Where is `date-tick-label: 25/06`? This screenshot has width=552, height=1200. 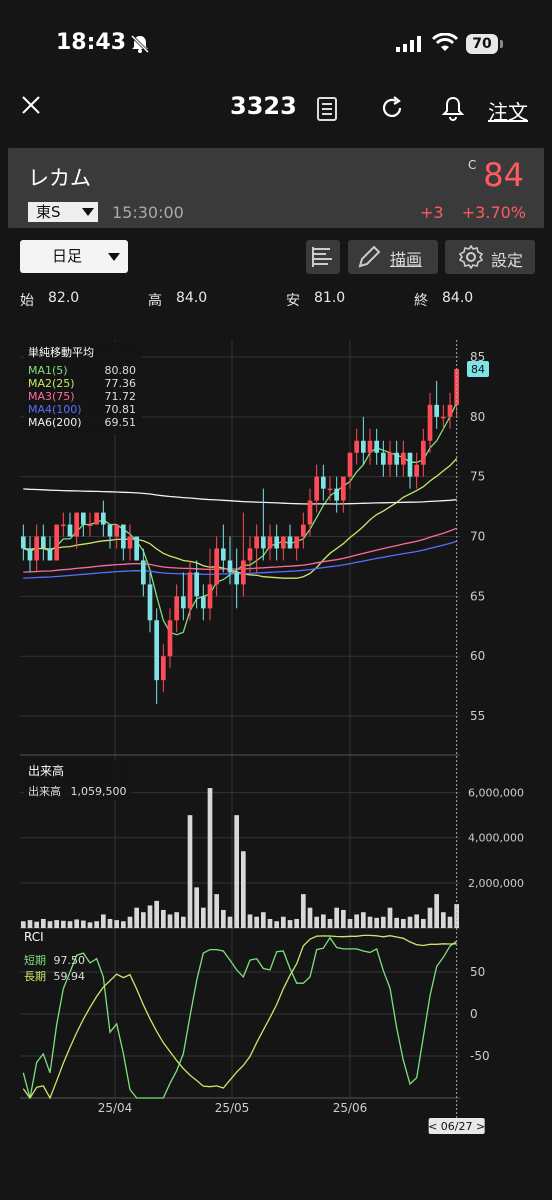
date-tick-label: 25/06 is located at coordinates (350, 1108).